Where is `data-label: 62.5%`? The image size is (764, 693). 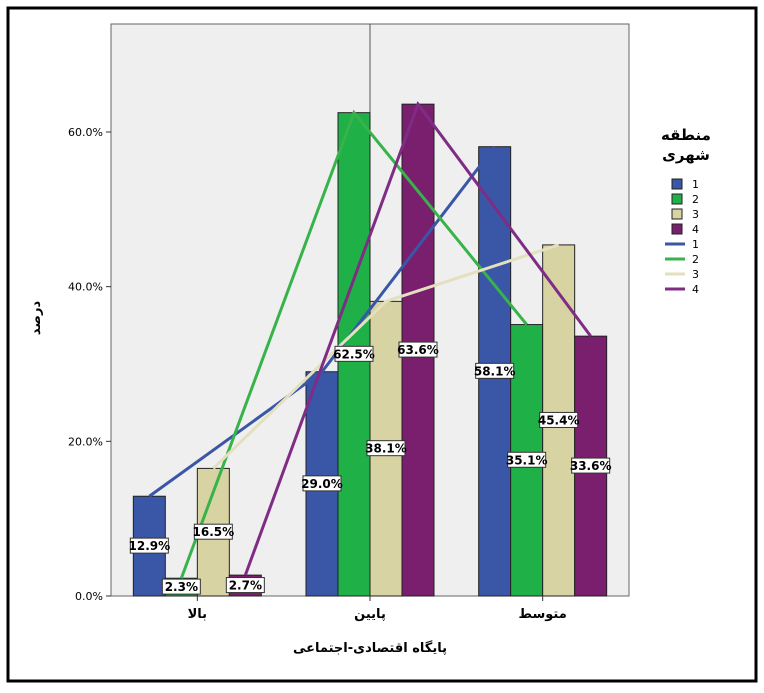 data-label: 62.5% is located at coordinates (354, 353).